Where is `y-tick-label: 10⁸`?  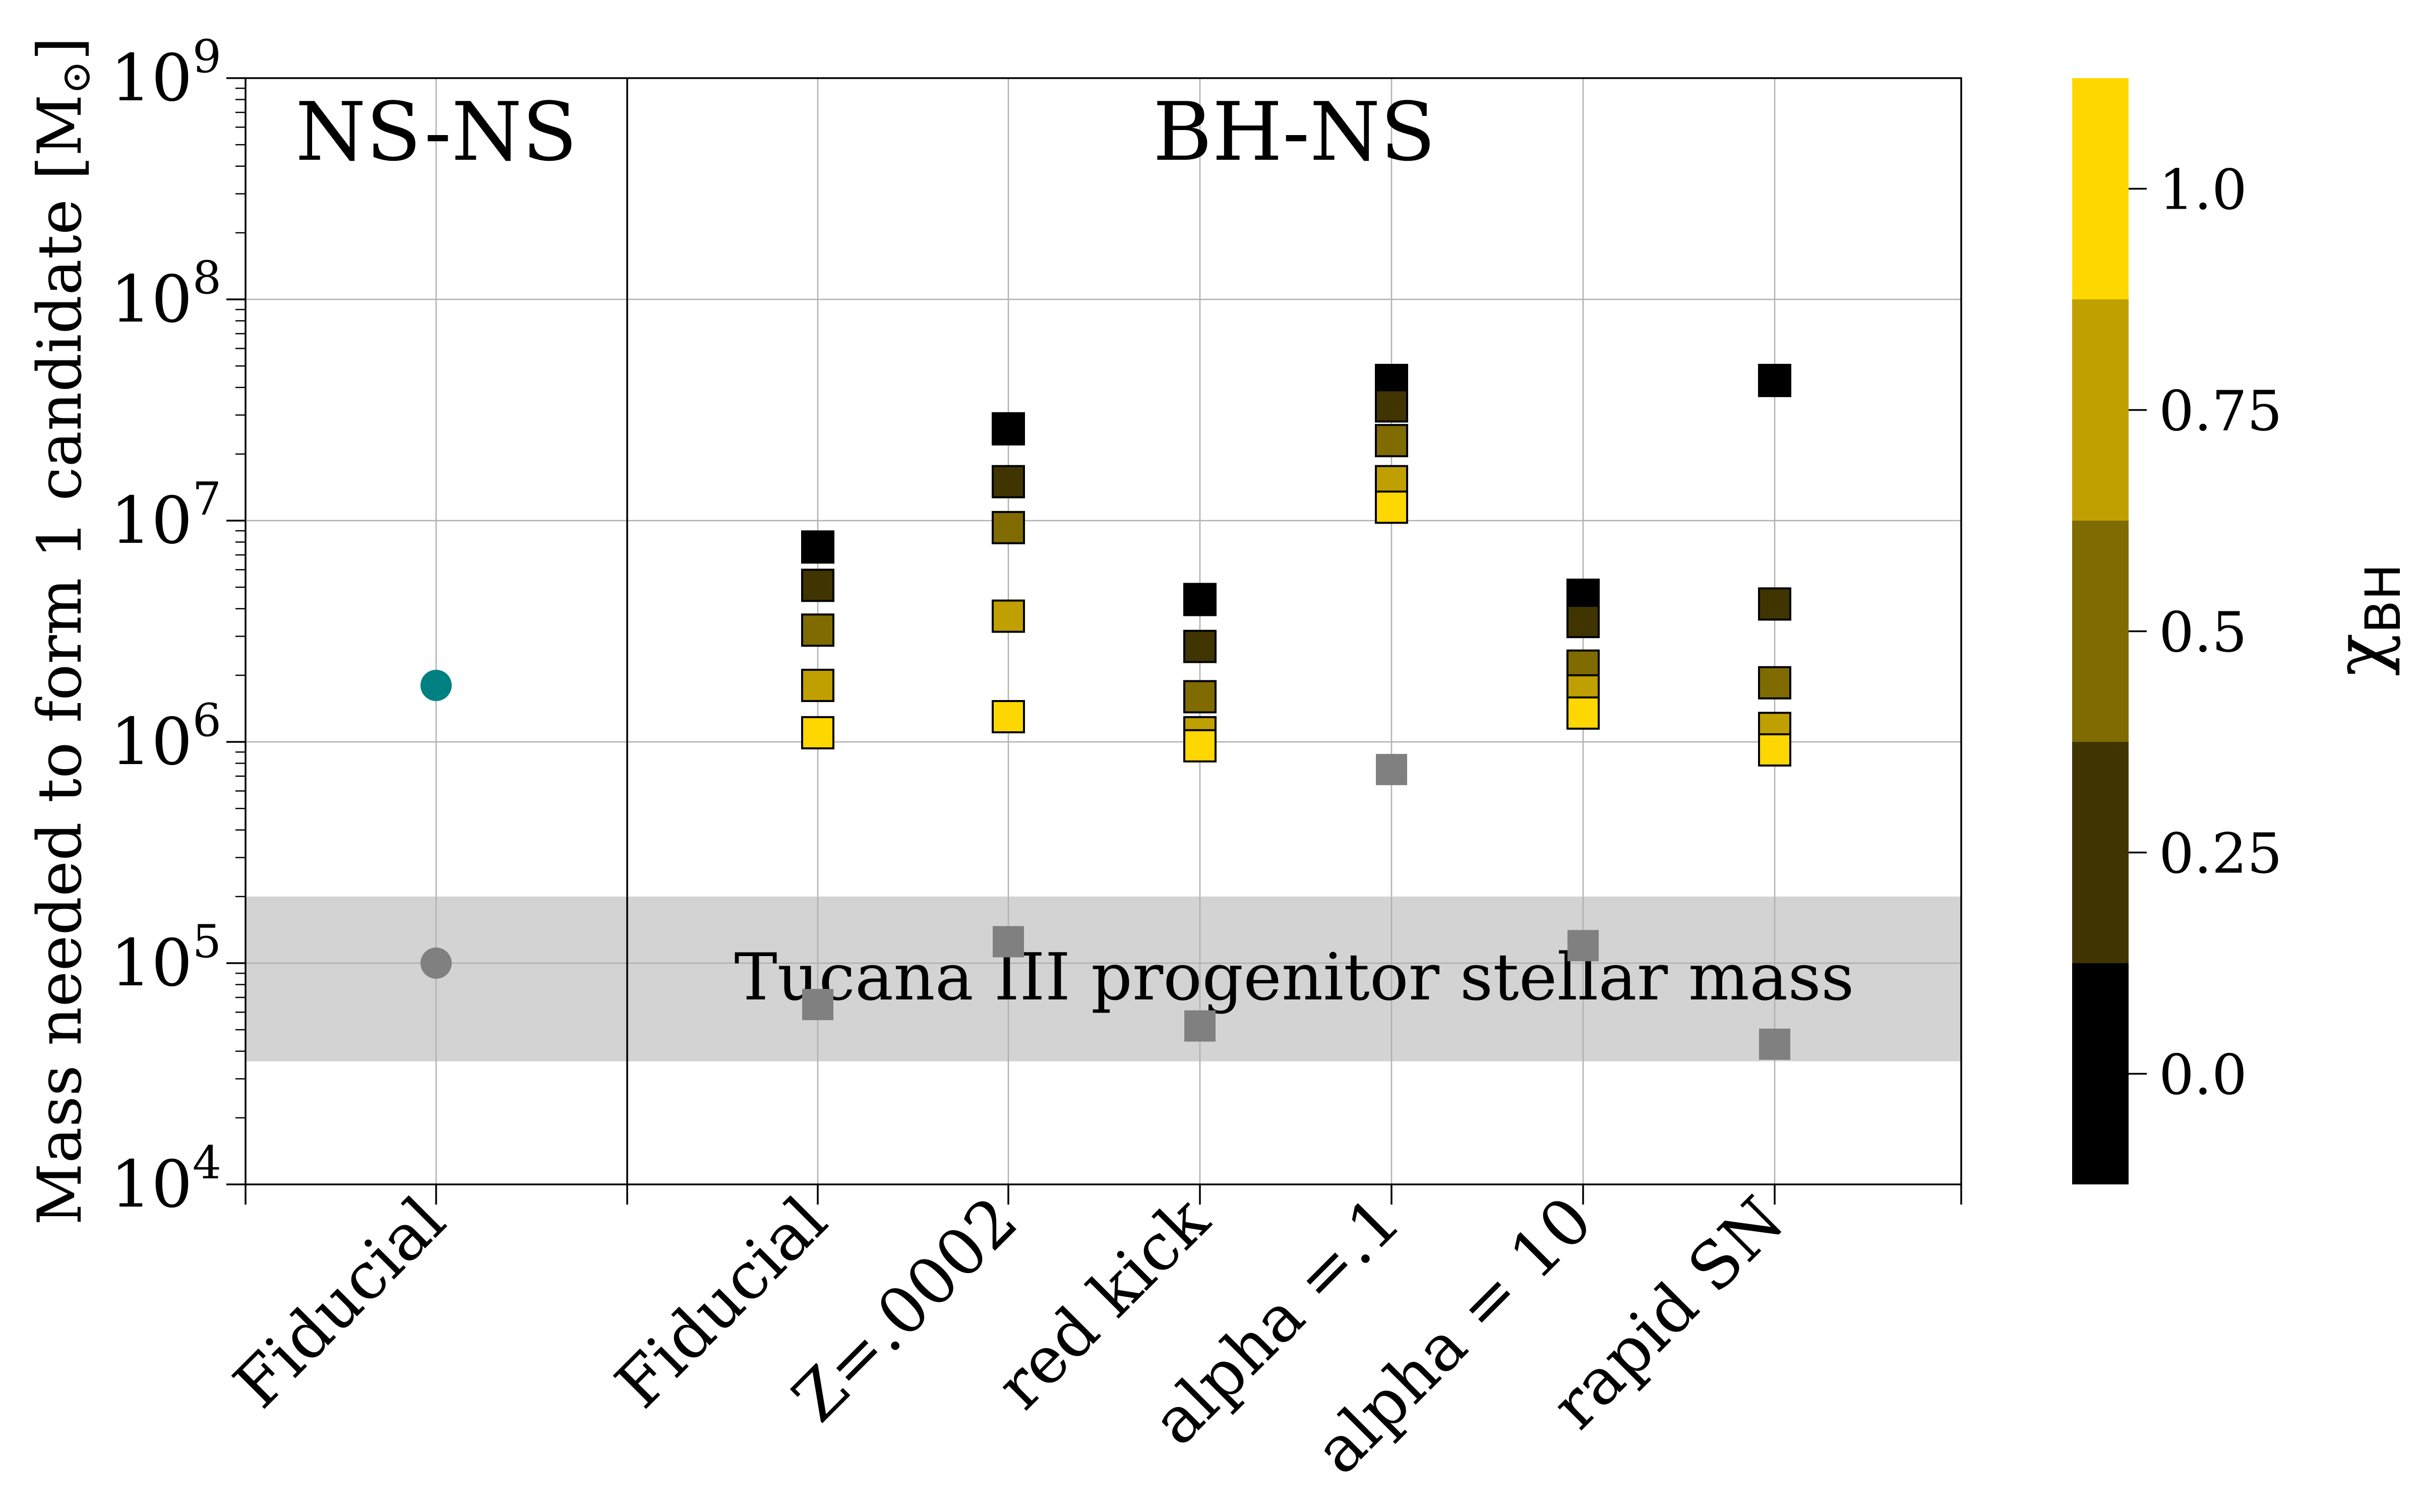
y-tick-label: 10⁸ is located at coordinates (165, 294).